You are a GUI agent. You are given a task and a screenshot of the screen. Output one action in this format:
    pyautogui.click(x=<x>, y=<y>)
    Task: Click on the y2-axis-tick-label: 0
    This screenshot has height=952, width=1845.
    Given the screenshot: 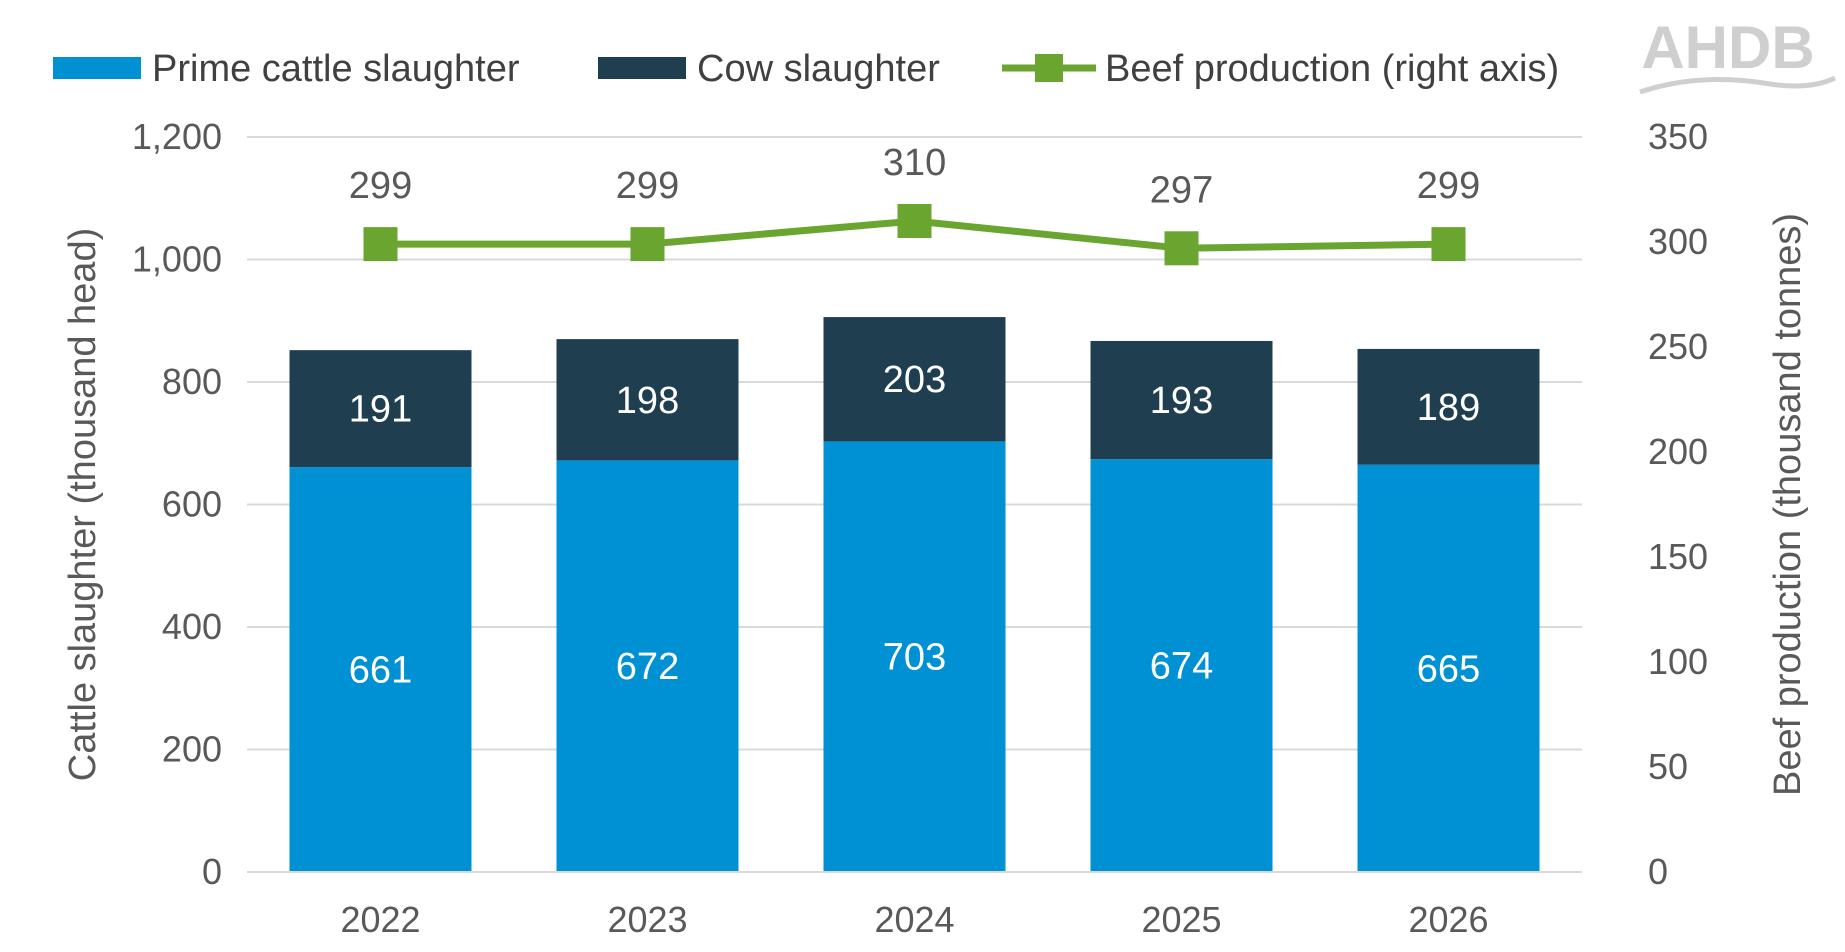 What is the action you would take?
    pyautogui.click(x=1658, y=871)
    